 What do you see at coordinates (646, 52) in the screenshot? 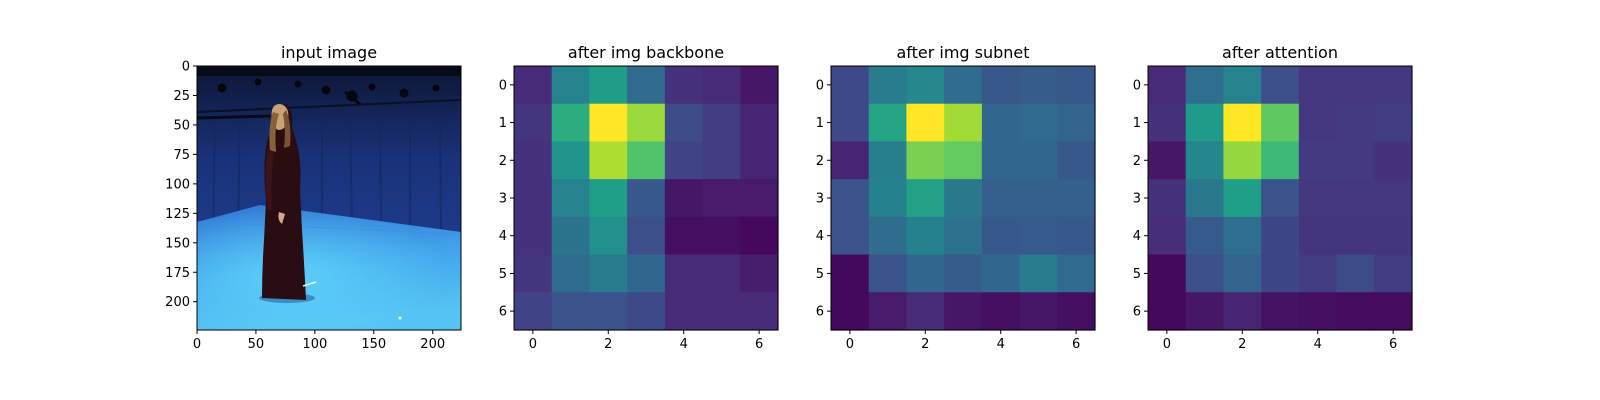
I see `panel-title: after img backbone` at bounding box center [646, 52].